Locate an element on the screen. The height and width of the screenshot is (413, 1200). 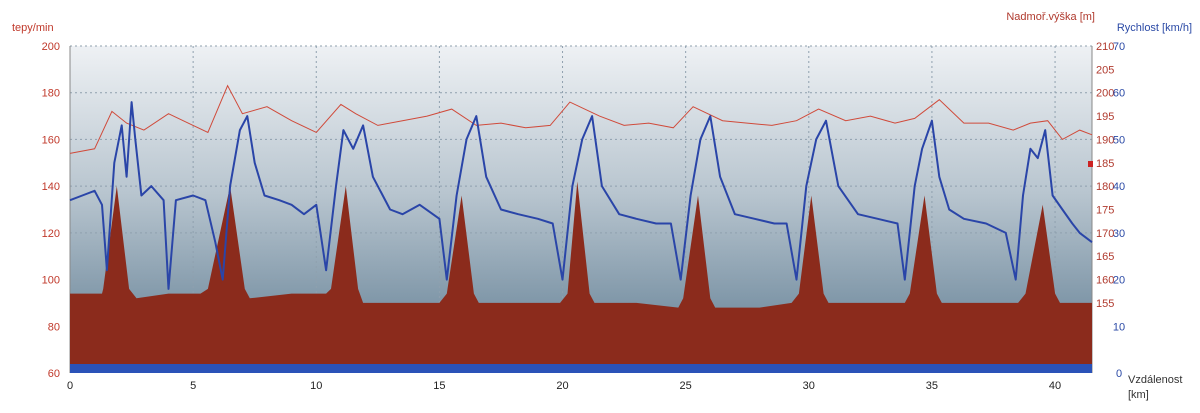
floor-band is located at coordinates (581, 368).